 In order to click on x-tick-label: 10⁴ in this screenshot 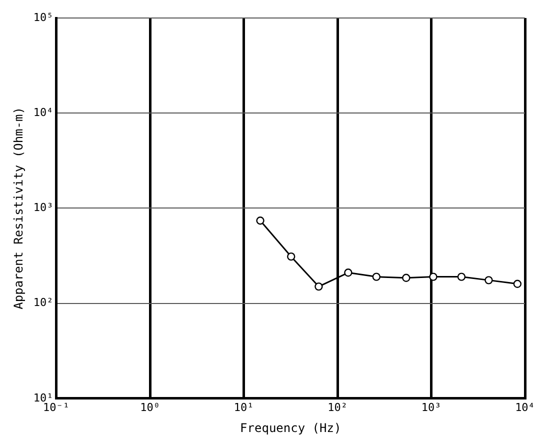, I will do `click(525, 407)`.